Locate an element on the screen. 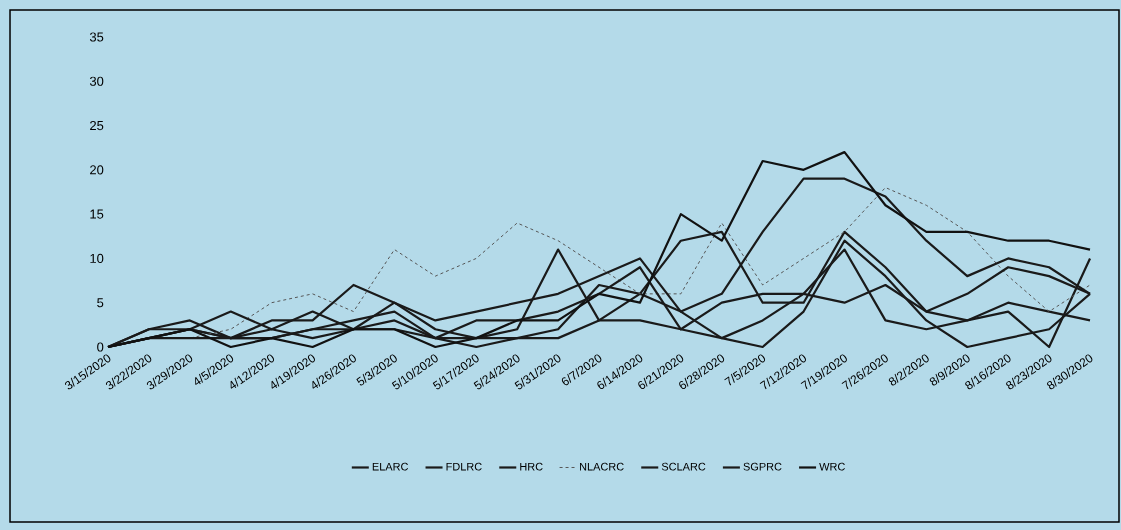 Image resolution: width=1121 pixels, height=530 pixels. y-tick-label: 35 is located at coordinates (96, 37).